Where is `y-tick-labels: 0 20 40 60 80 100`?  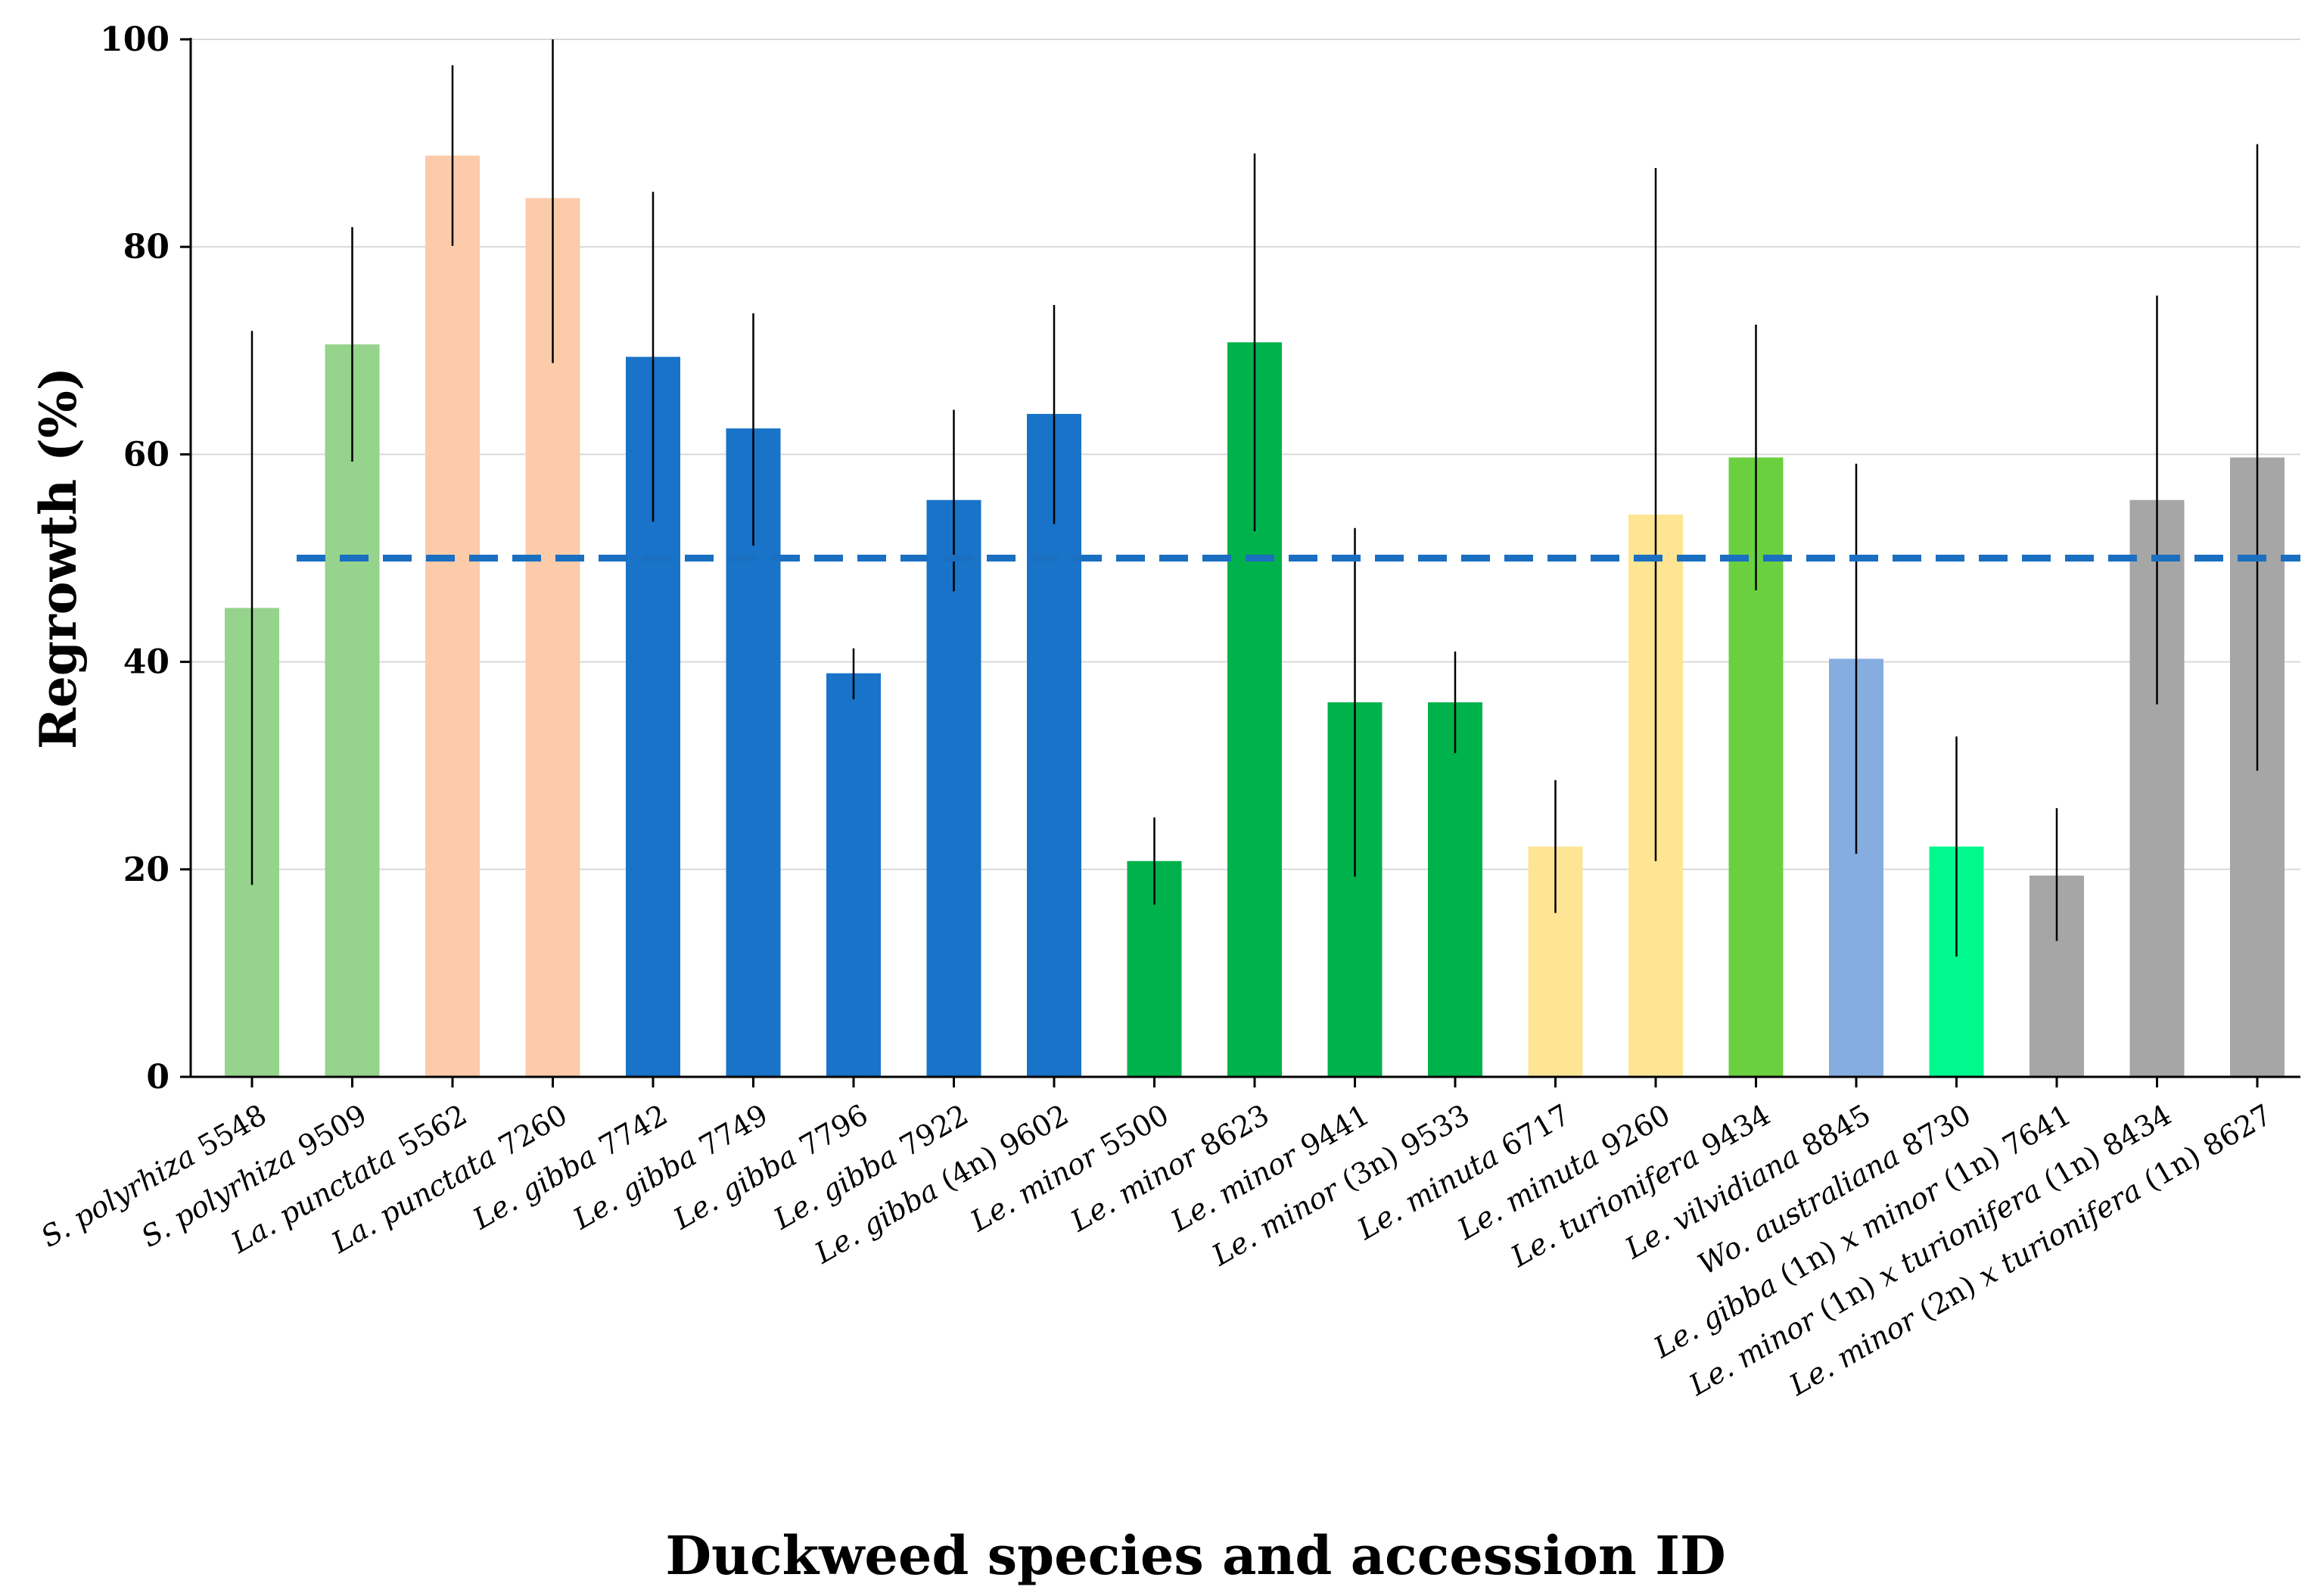 y-tick-labels: 0 20 40 60 80 100 is located at coordinates (135, 558).